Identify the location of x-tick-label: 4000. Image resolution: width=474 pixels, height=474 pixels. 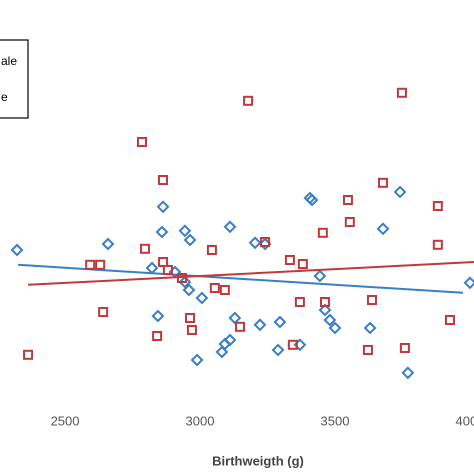
(464, 420).